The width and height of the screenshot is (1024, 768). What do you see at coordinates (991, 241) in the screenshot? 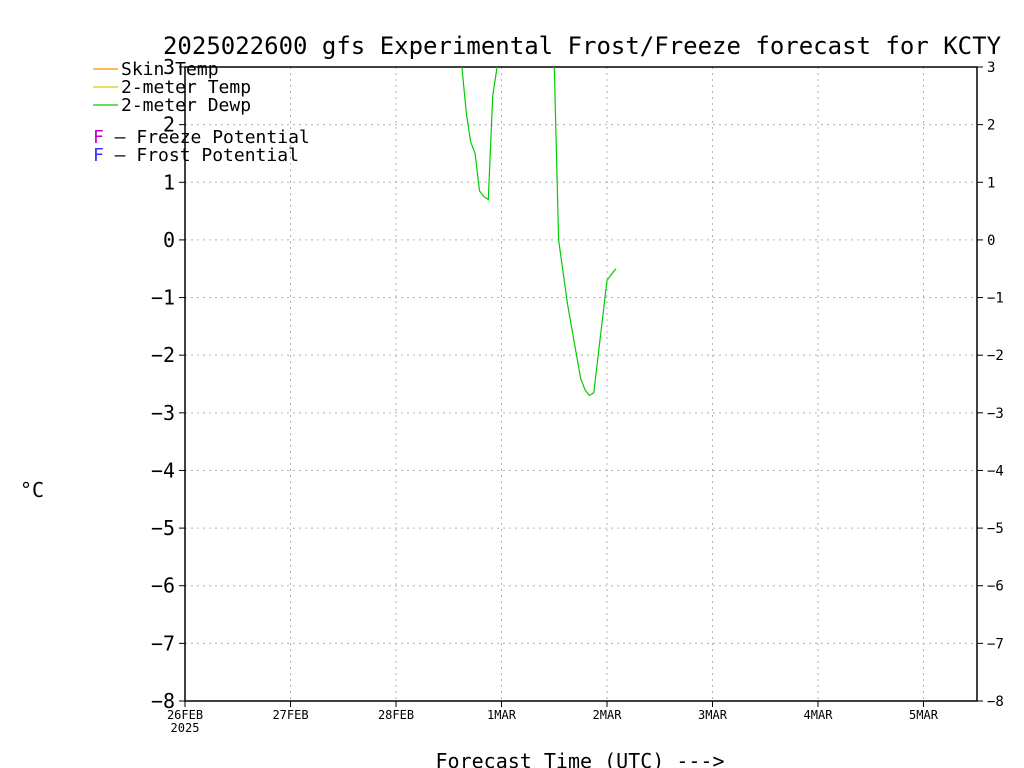
I see `y-tick-label-right: 0` at bounding box center [991, 241].